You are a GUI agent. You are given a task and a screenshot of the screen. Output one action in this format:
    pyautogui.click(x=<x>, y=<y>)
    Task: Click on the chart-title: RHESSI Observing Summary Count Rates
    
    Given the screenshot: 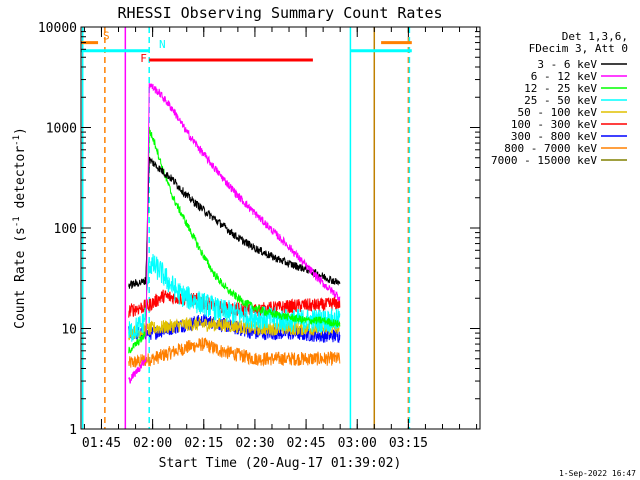 What is the action you would take?
    pyautogui.click(x=279, y=13)
    